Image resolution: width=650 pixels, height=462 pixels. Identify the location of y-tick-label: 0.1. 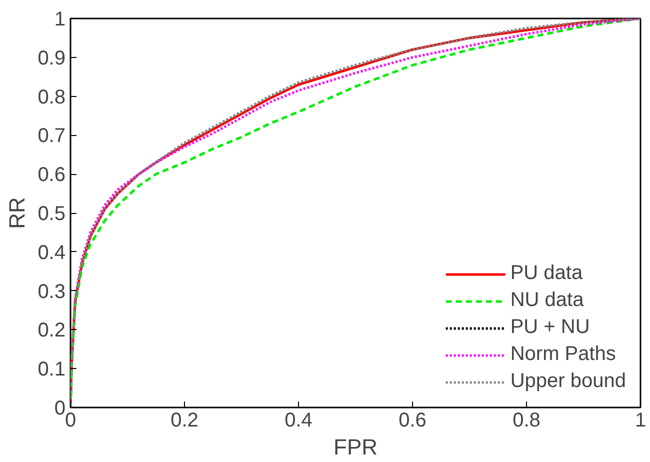
(52, 369).